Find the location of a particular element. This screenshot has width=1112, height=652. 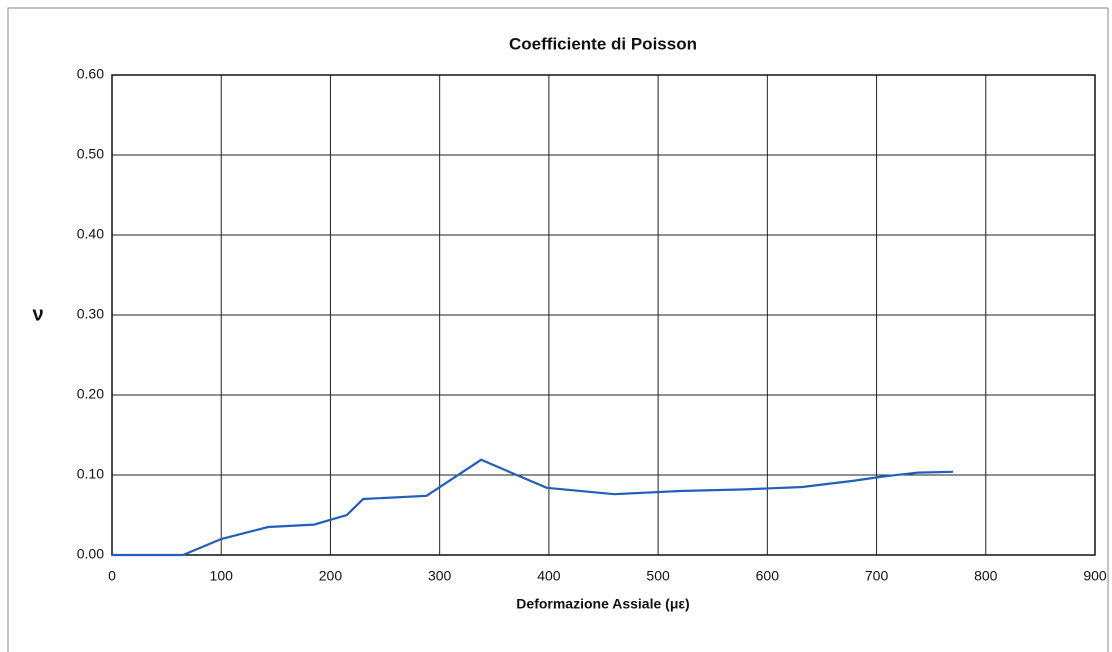

x-tick-label: 400 is located at coordinates (549, 576).